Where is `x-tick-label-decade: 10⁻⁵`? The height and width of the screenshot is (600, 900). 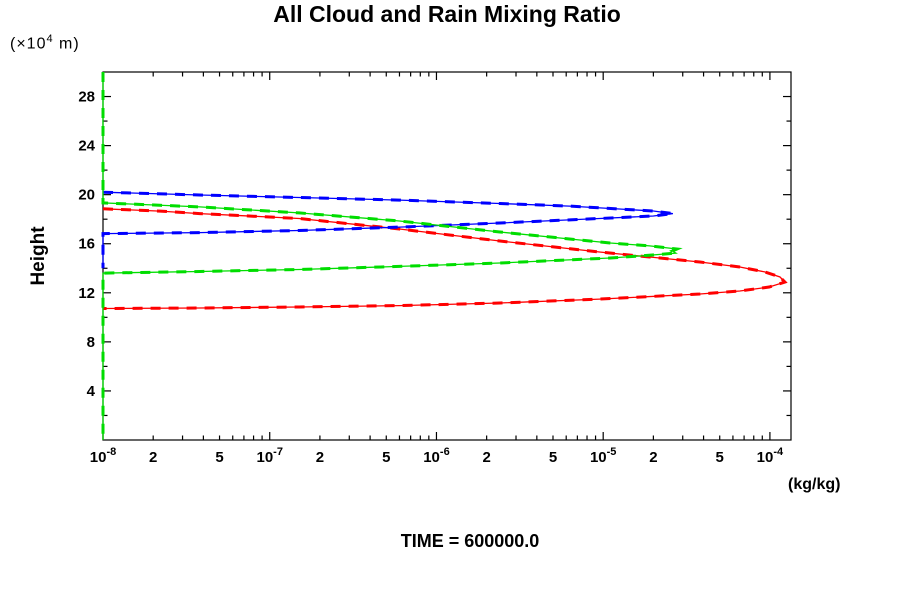 x-tick-label-decade: 10⁻⁵ is located at coordinates (603, 456).